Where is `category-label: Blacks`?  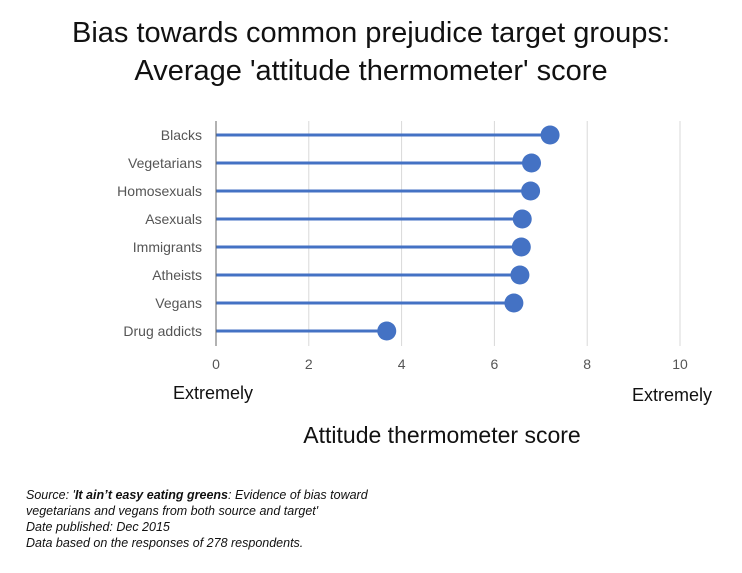
category-label: Blacks is located at coordinates (181, 135).